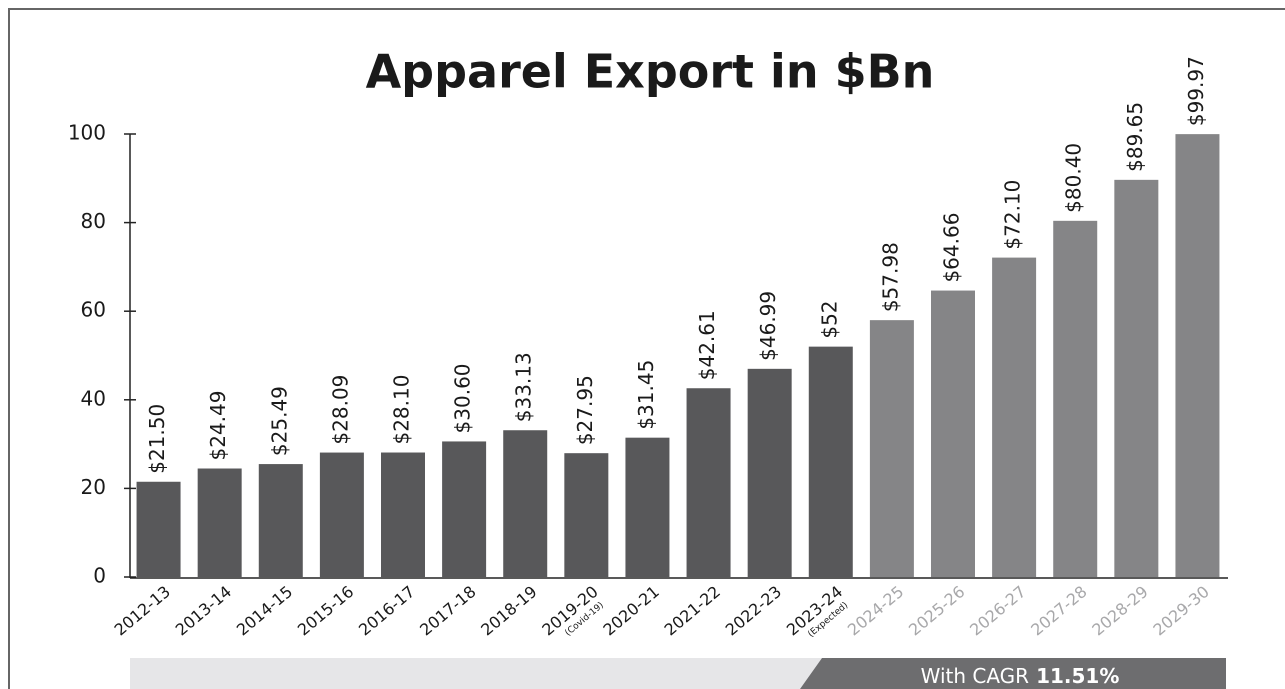  What do you see at coordinates (279, 421) in the screenshot?
I see `value-label: $25.49` at bounding box center [279, 421].